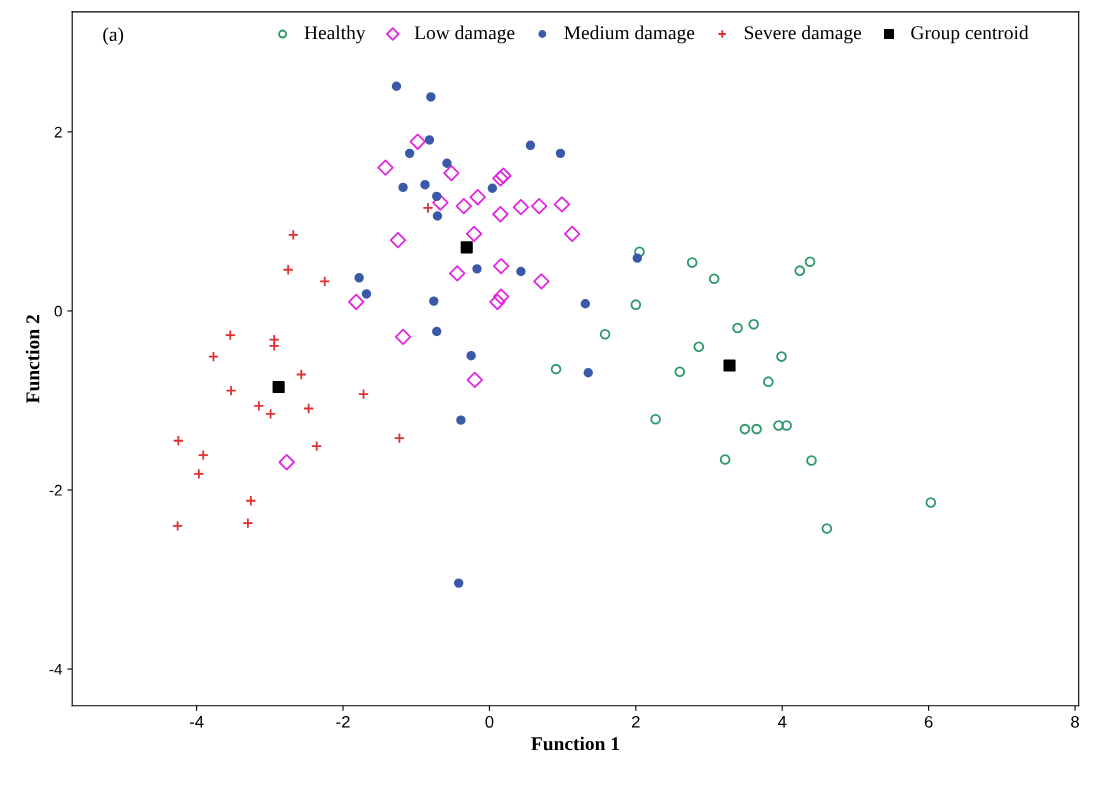  Describe the element at coordinates (335, 34) in the screenshot. I see `legend-label: Healthy` at that location.